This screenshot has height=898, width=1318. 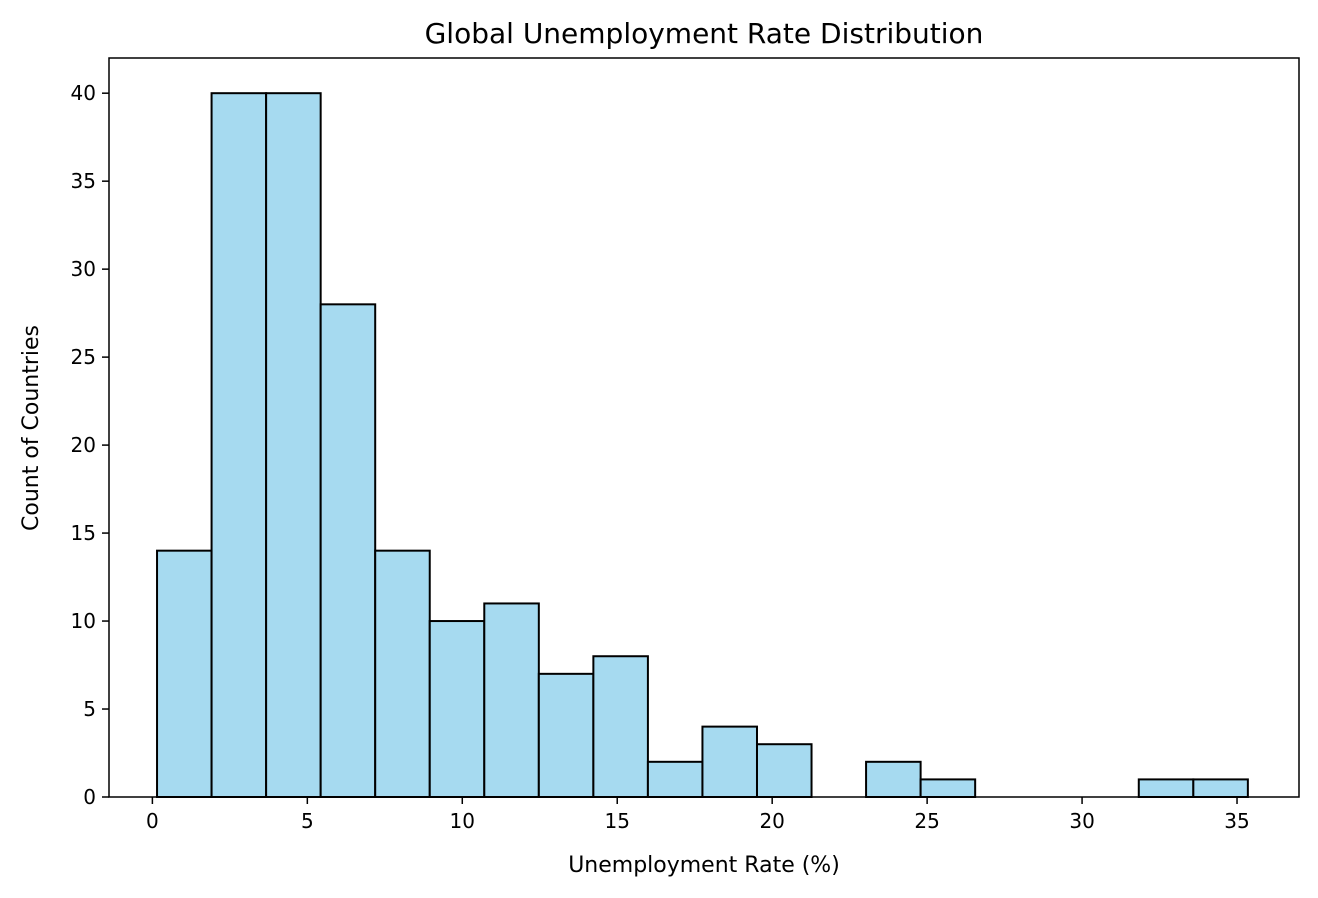 What do you see at coordinates (89, 797) in the screenshot?
I see `y-tick-label: 0` at bounding box center [89, 797].